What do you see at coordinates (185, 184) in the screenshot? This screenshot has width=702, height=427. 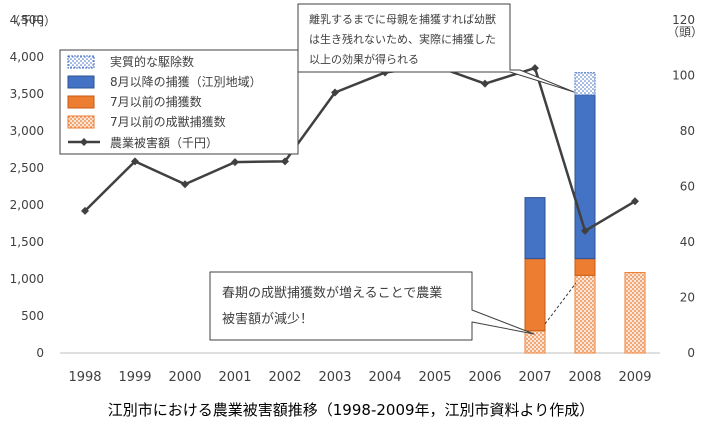 I see `line-point-2000` at bounding box center [185, 184].